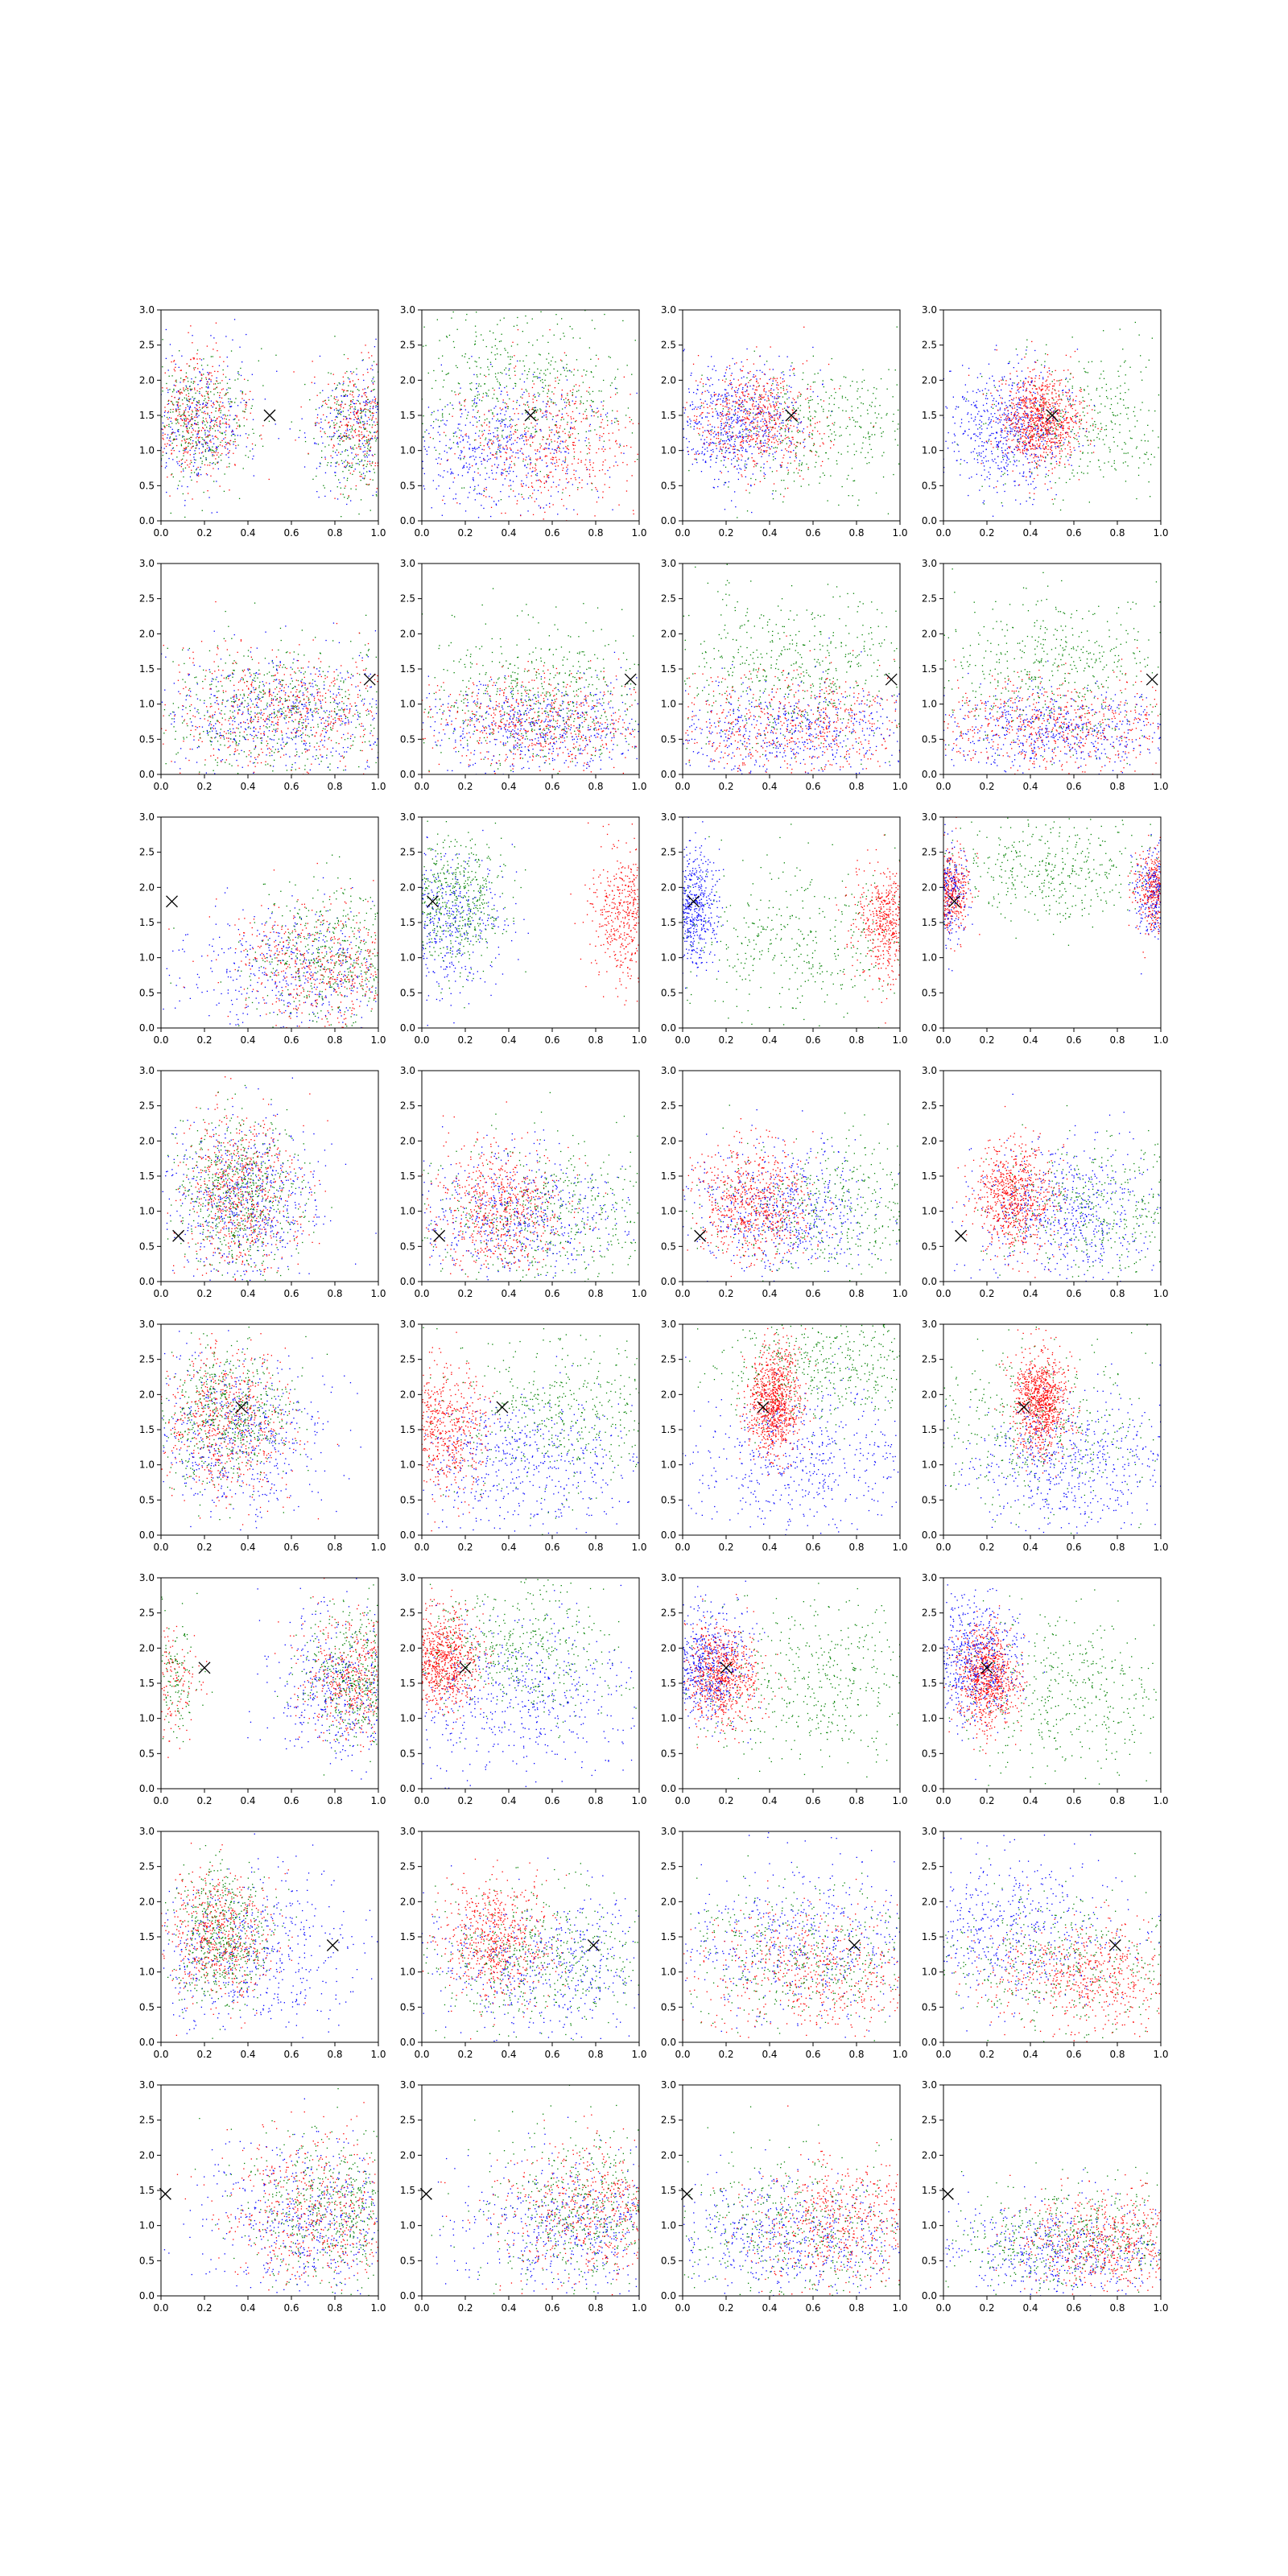 This screenshot has width=1288, height=2576. I want to click on points, so click(269, 418).